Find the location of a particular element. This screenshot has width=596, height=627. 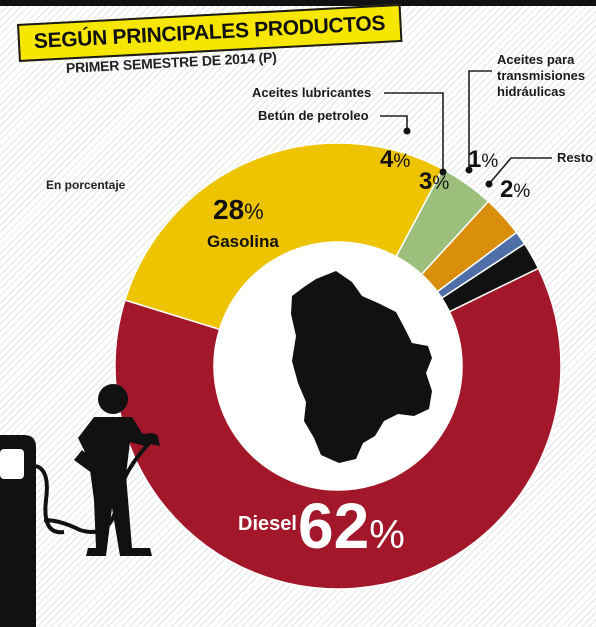

value-diesel: 62 is located at coordinates (334, 526).